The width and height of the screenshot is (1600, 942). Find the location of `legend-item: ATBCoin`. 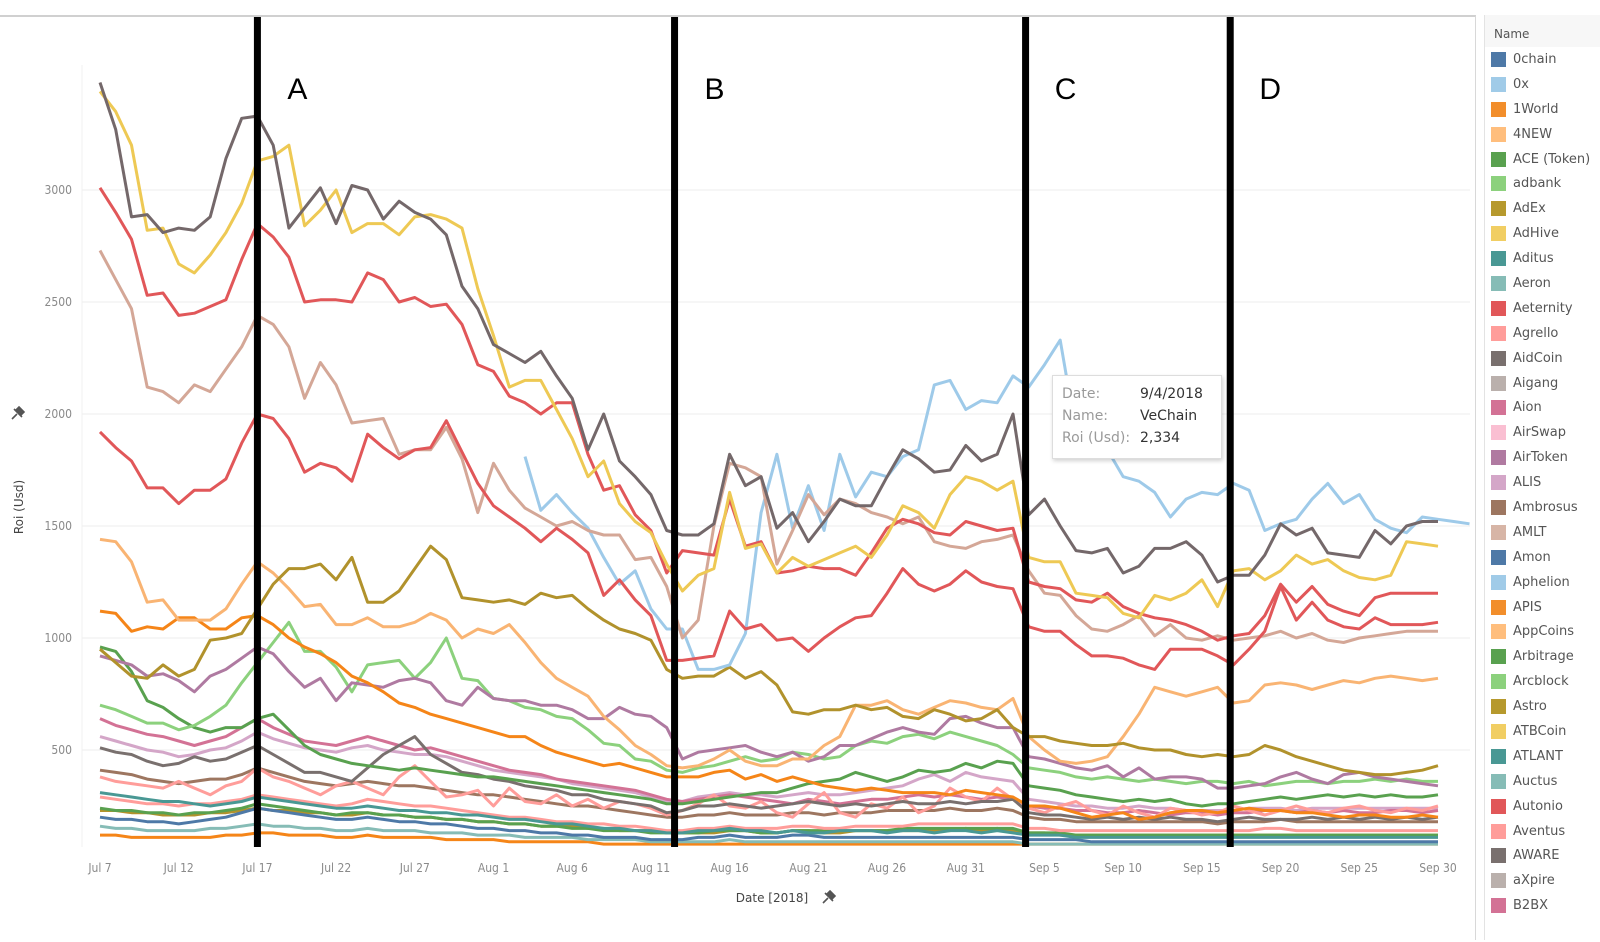

legend-item: ATBCoin is located at coordinates (1542, 731).